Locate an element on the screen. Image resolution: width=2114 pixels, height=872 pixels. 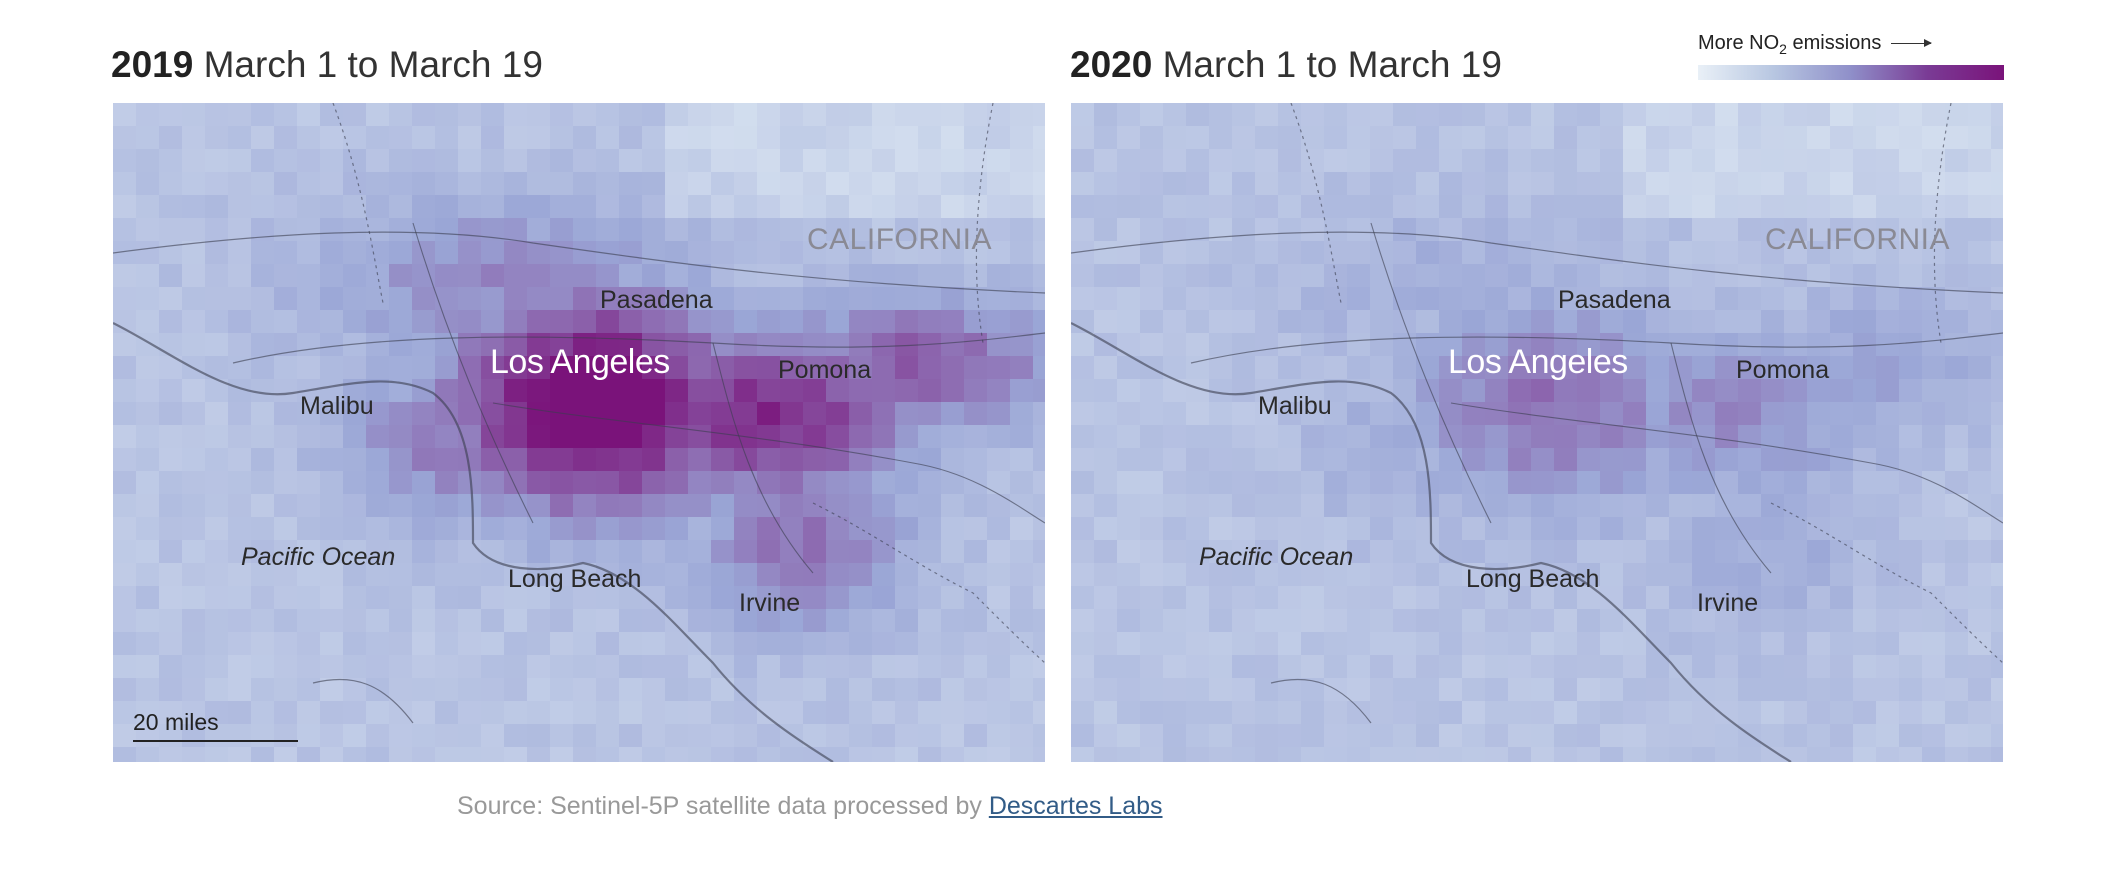
legend-label-prefix: More NO is located at coordinates (1739, 43).